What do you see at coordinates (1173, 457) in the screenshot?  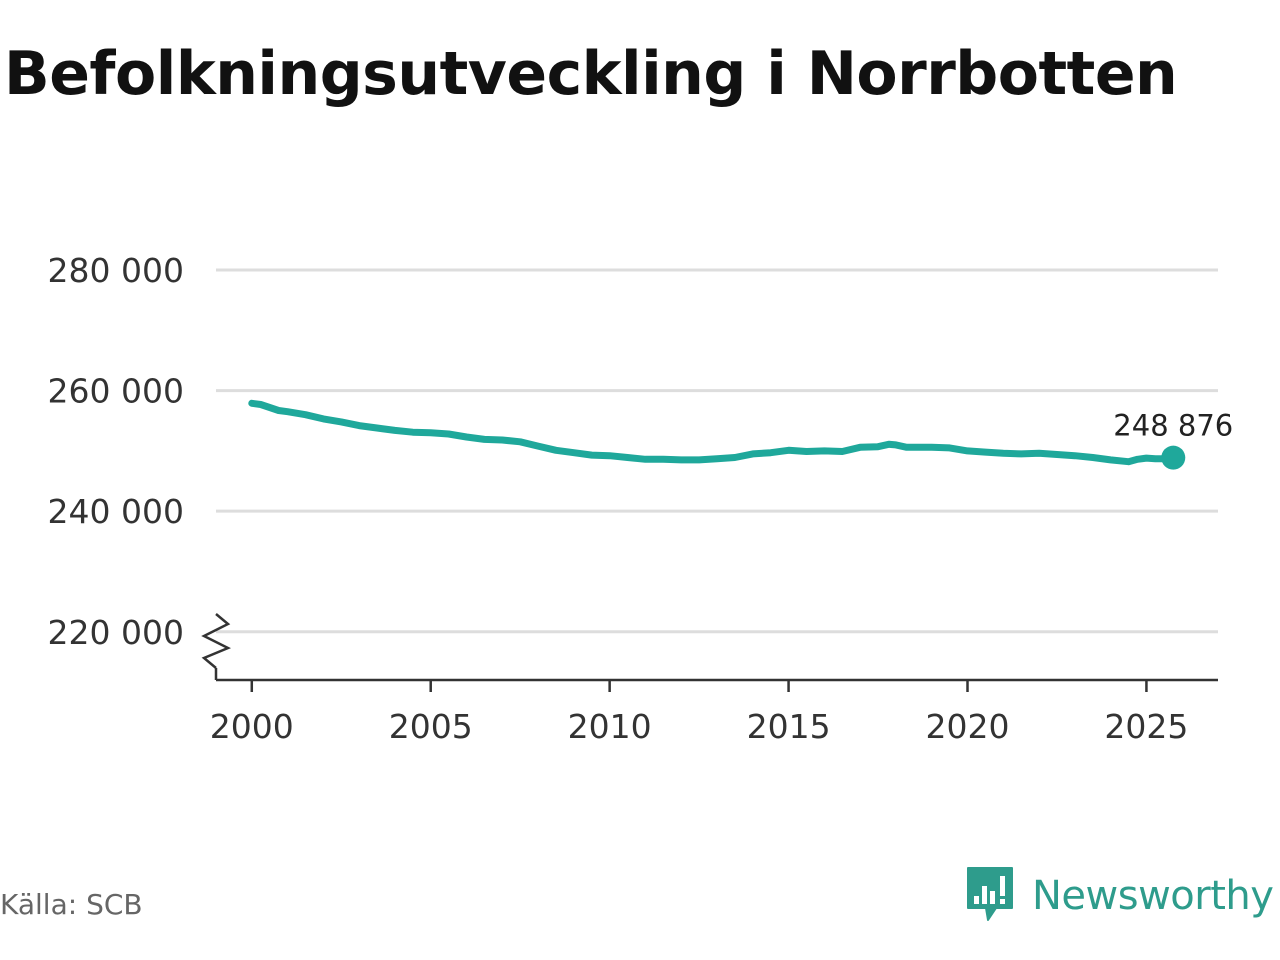 I see `end-point-marker` at bounding box center [1173, 457].